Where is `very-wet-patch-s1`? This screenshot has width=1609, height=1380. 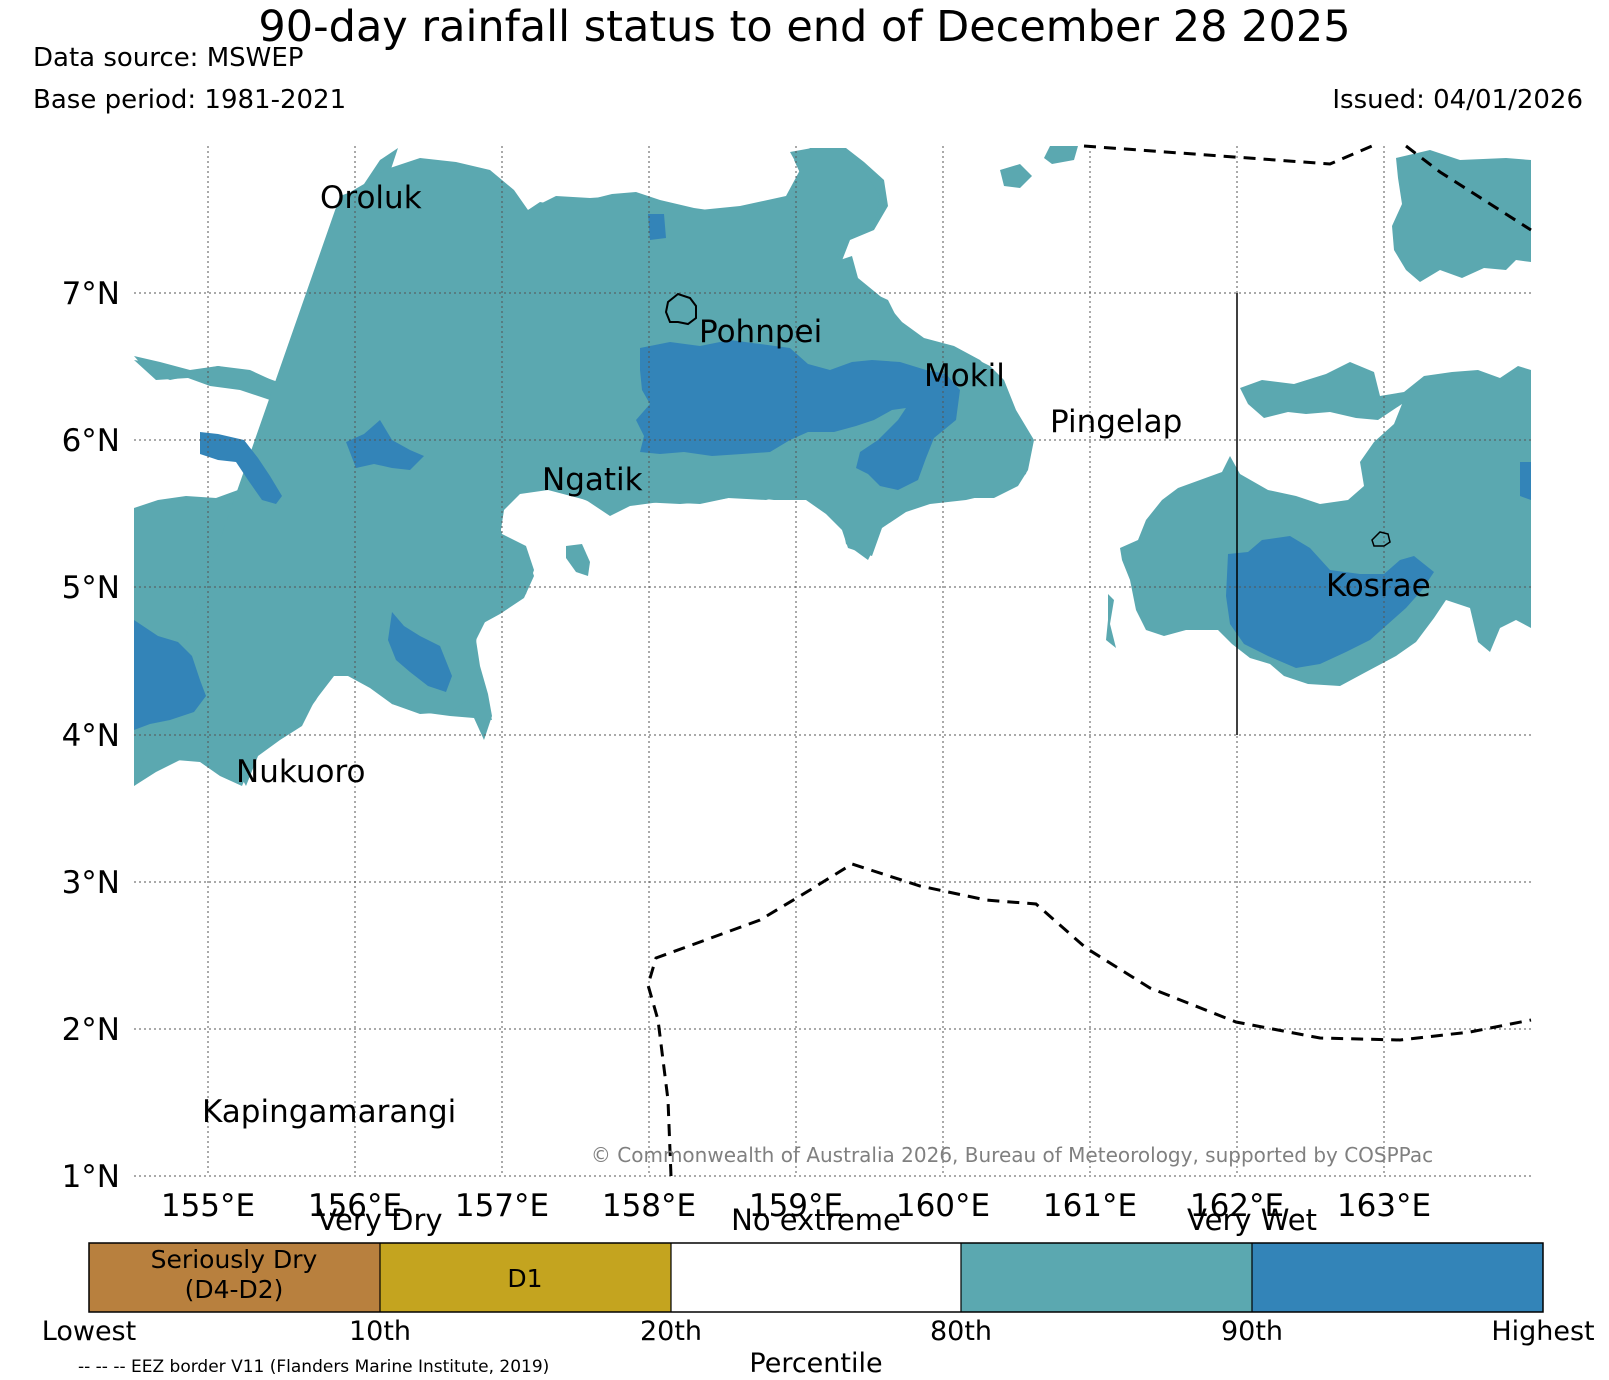
very-wet-patch-s1 is located at coordinates (578, 560).